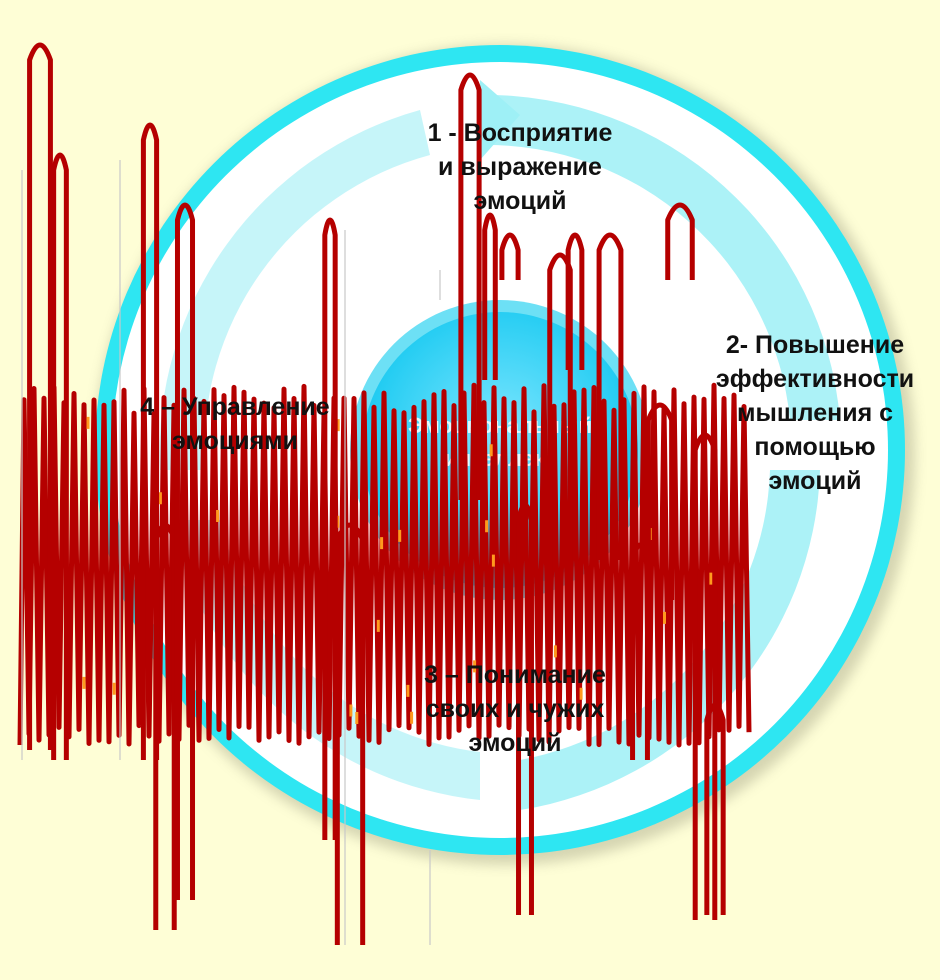 The width and height of the screenshot is (940, 980). I want to click on segment-1-line: и выражение, so click(520, 167).